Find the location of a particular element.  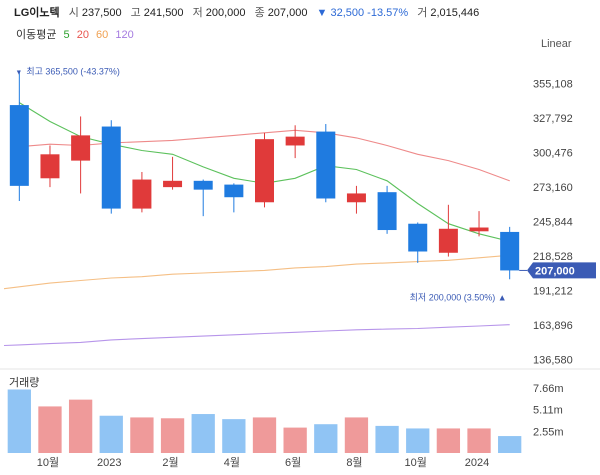

ma-legend-period-120: 120 is located at coordinates (124, 35).